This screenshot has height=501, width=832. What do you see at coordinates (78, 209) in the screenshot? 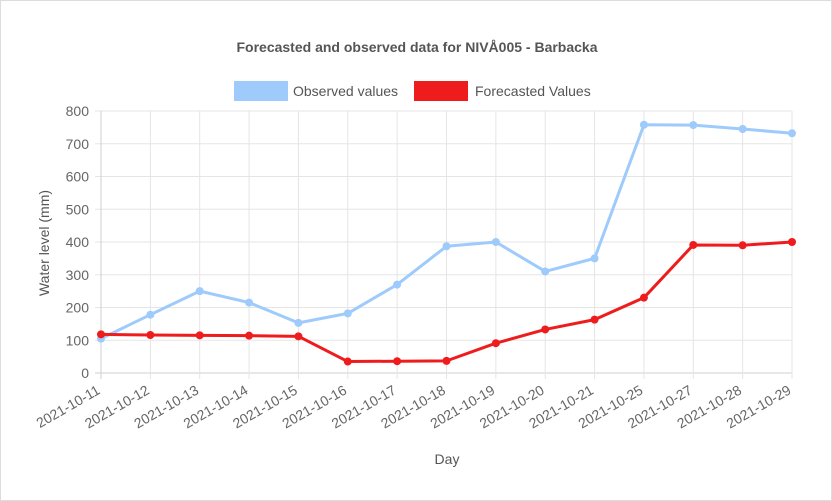
I see `y-tick-label: 500` at bounding box center [78, 209].